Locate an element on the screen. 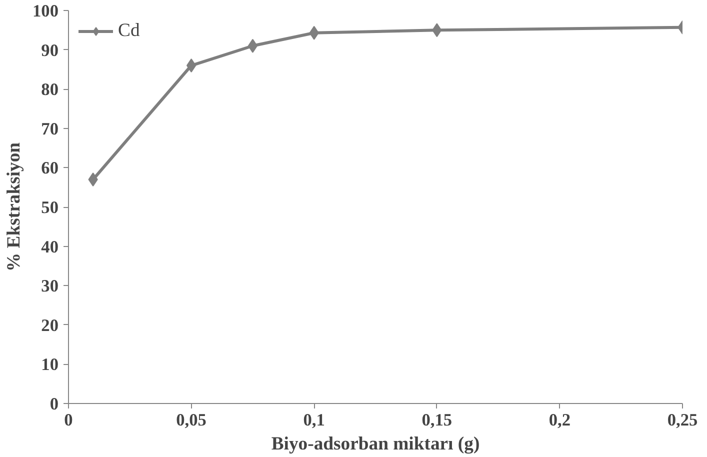 The height and width of the screenshot is (457, 707). y-tick-label: 30 is located at coordinates (49, 286).